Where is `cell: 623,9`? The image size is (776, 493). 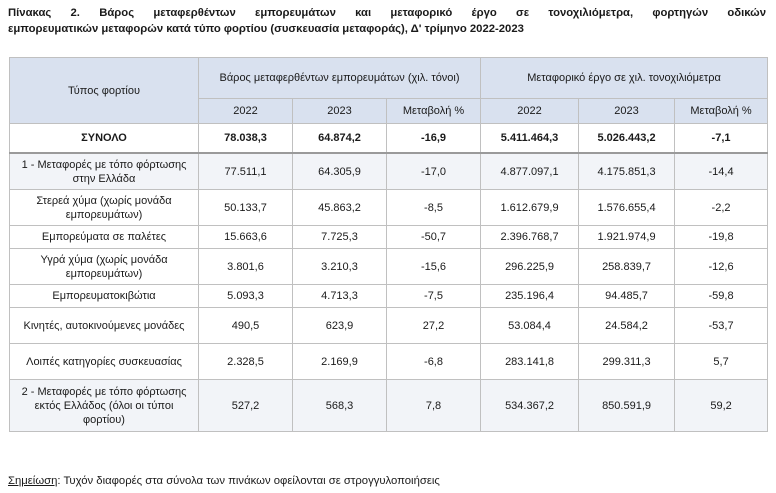 cell: 623,9 is located at coordinates (339, 325).